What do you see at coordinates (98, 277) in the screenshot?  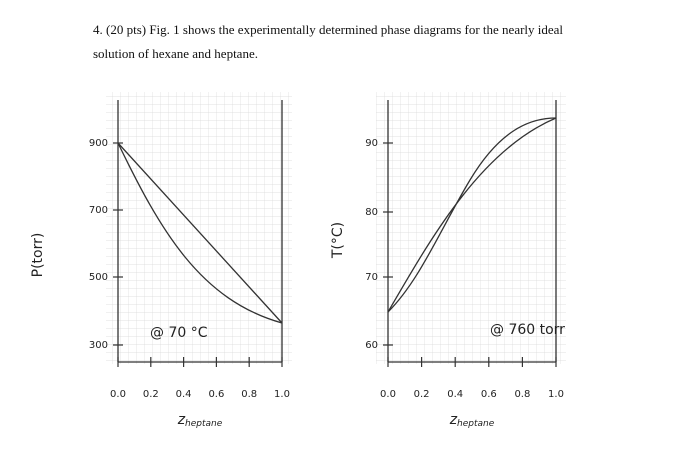 I see `y-tick-label: 500` at bounding box center [98, 277].